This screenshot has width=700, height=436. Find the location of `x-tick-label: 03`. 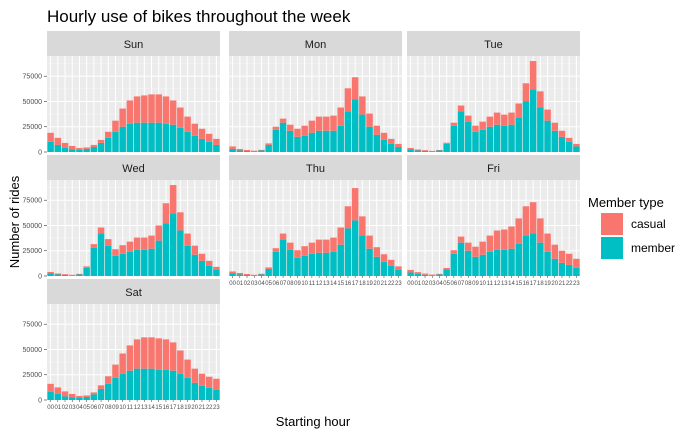

x-tick-label: 03 is located at coordinates (254, 284).